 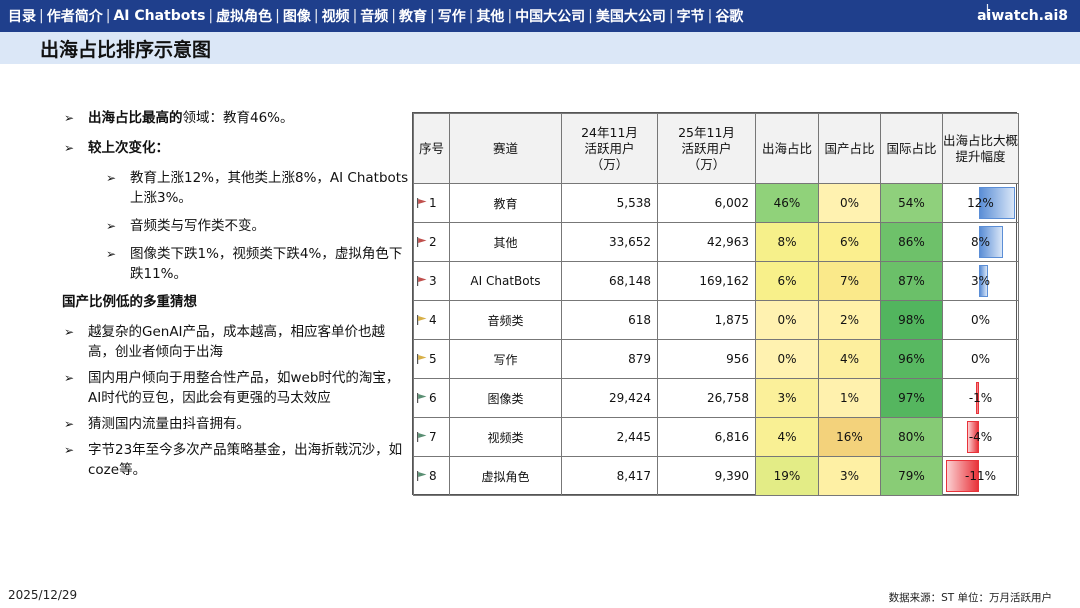 I want to click on change-label: -1%, so click(x=980, y=398).